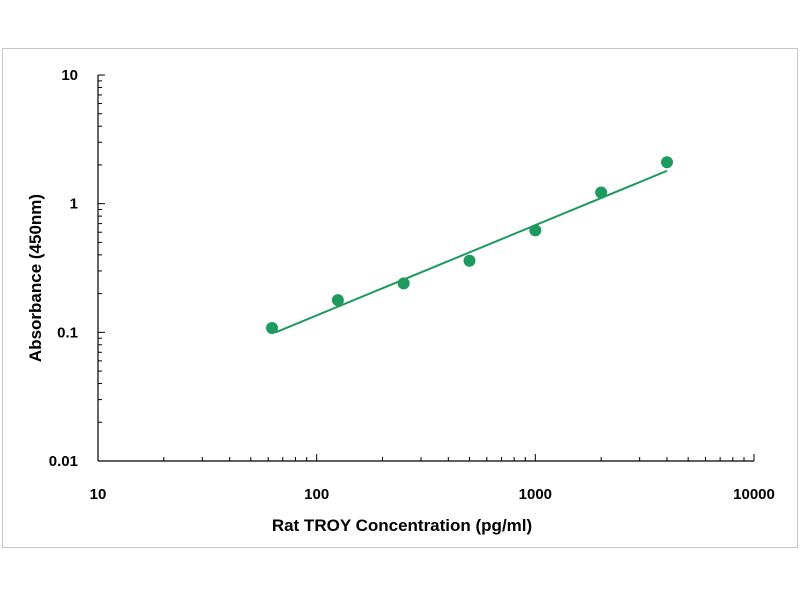 Image resolution: width=800 pixels, height=600 pixels. I want to click on x-tick-label: 1000, so click(535, 494).